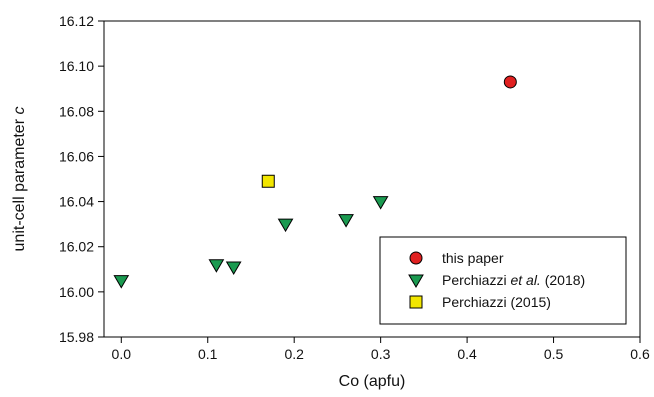 This screenshot has height=397, width=654. Describe the element at coordinates (525, 280) in the screenshot. I see `legend-entry-text: et al.` at that location.